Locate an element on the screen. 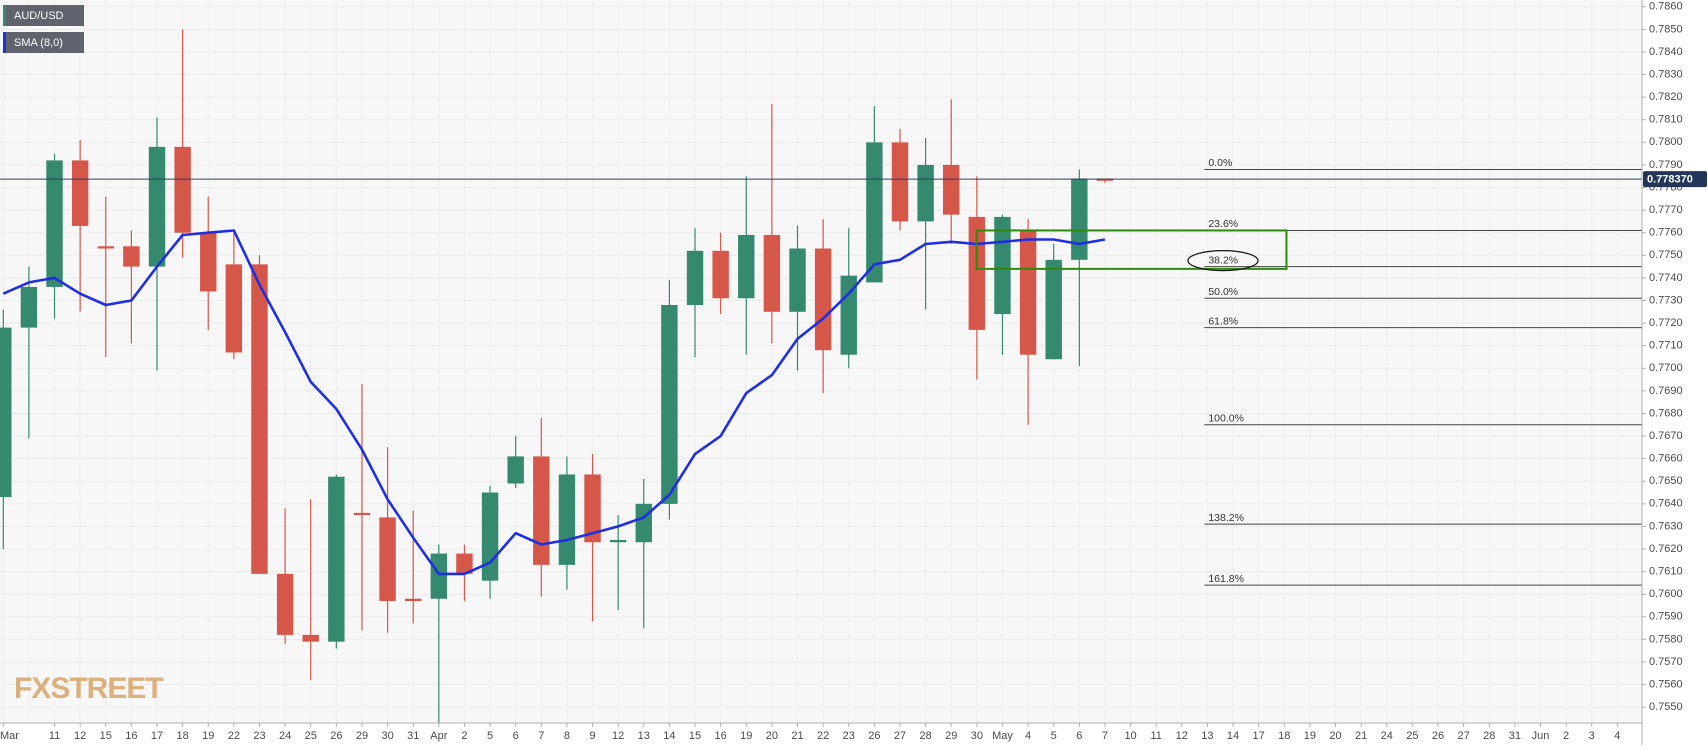  last-price-tag is located at coordinates (1675, 179).